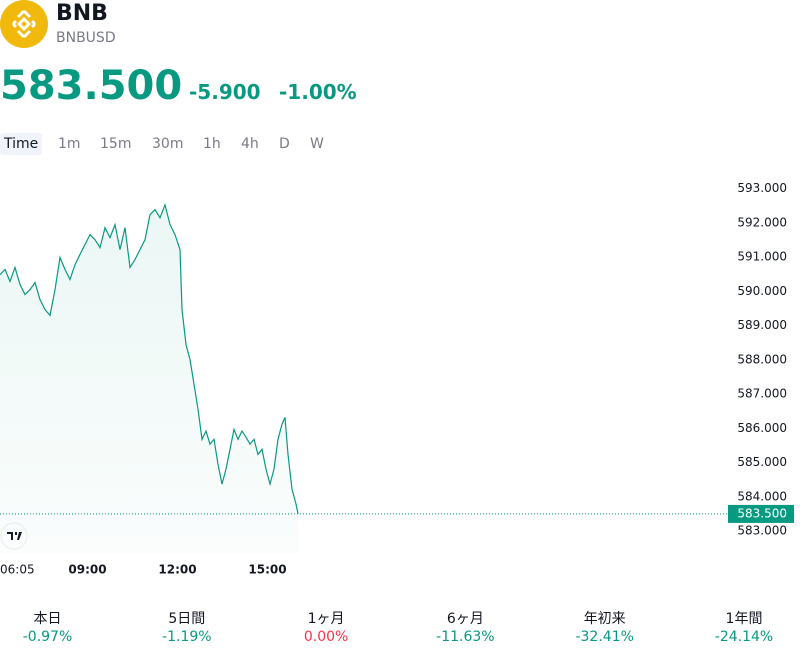 This screenshot has height=658, width=800. What do you see at coordinates (86, 38) in the screenshot?
I see `ticker: BNBUSD` at bounding box center [86, 38].